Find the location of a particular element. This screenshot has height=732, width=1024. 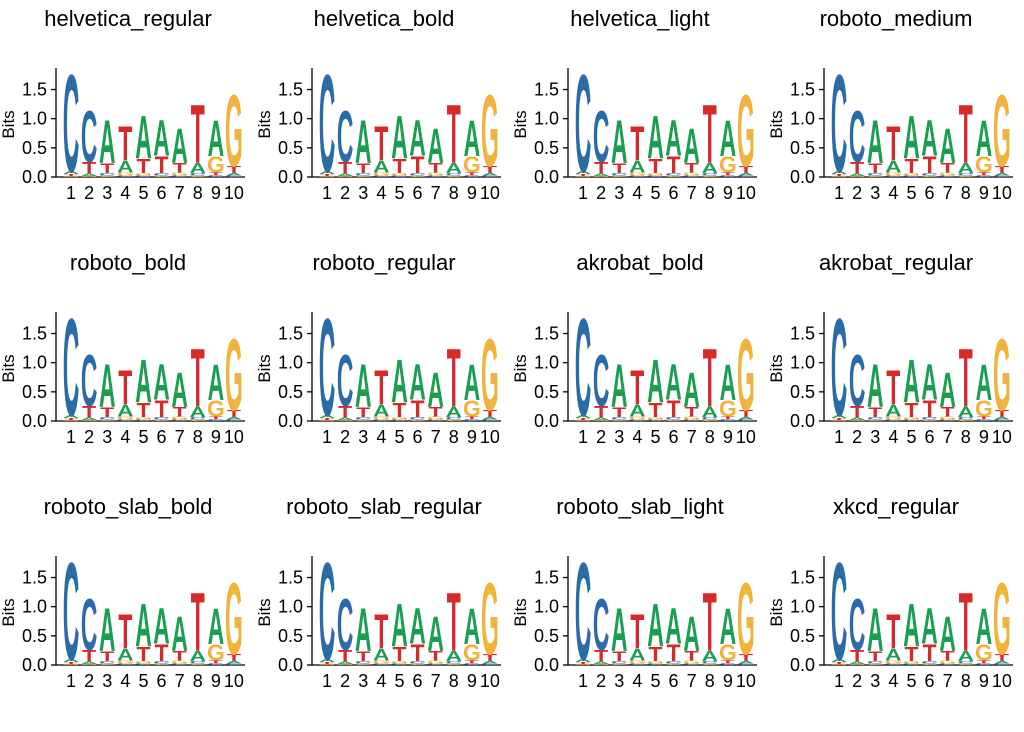

x-tick-label: 7 is located at coordinates (180, 193).